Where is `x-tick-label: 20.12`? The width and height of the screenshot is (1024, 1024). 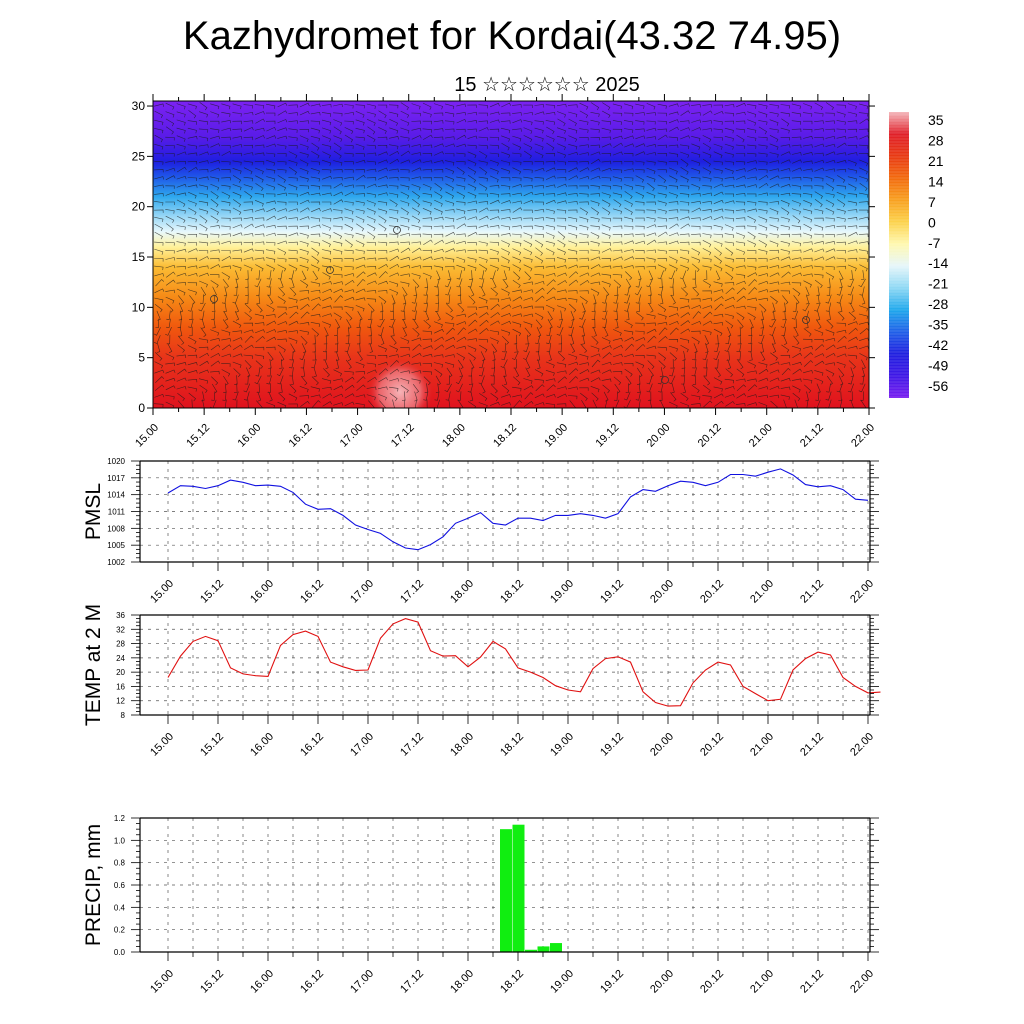
x-tick-label: 20.12 is located at coordinates (710, 436).